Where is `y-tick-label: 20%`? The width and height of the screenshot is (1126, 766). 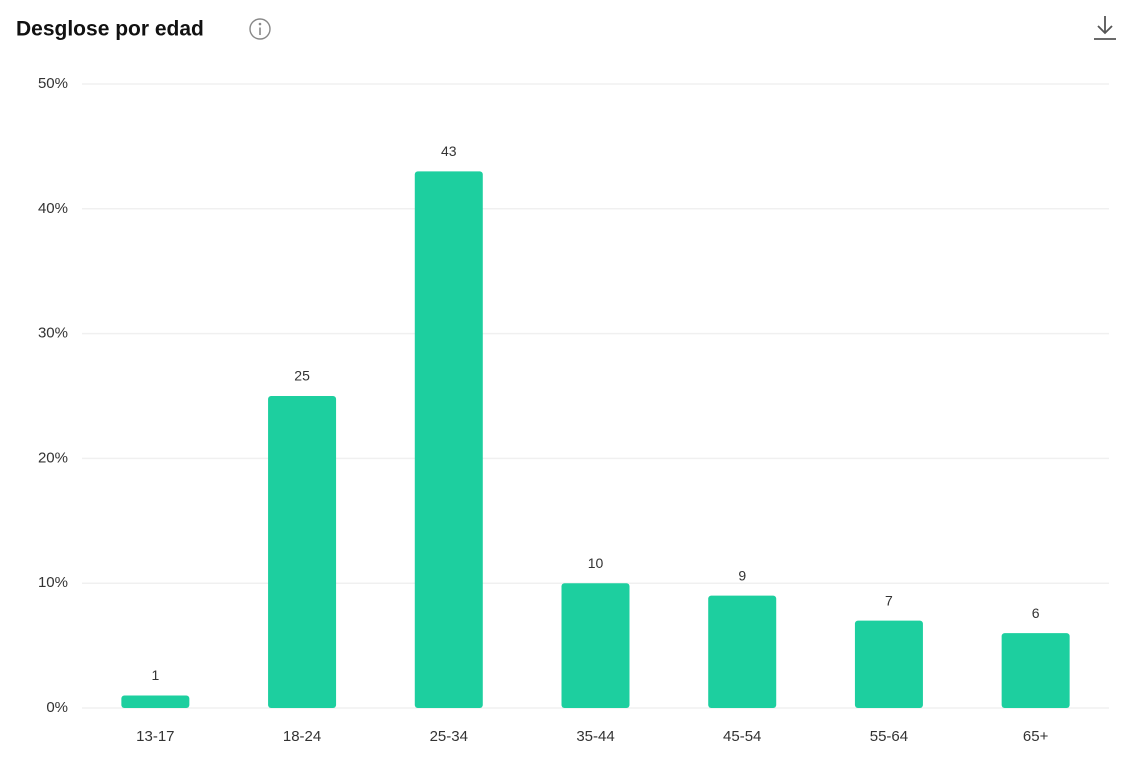
y-tick-label: 20% is located at coordinates (53, 457).